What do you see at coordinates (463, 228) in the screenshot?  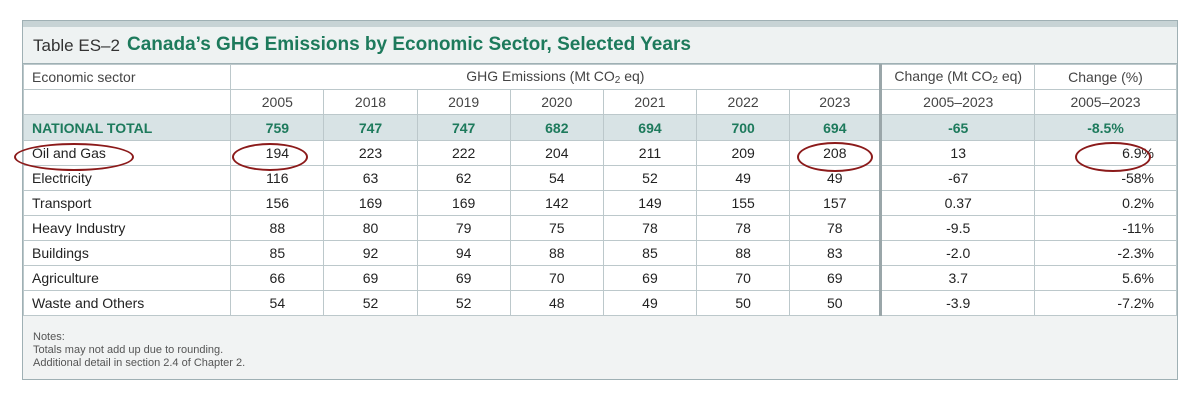 I see `cell-value: 79` at bounding box center [463, 228].